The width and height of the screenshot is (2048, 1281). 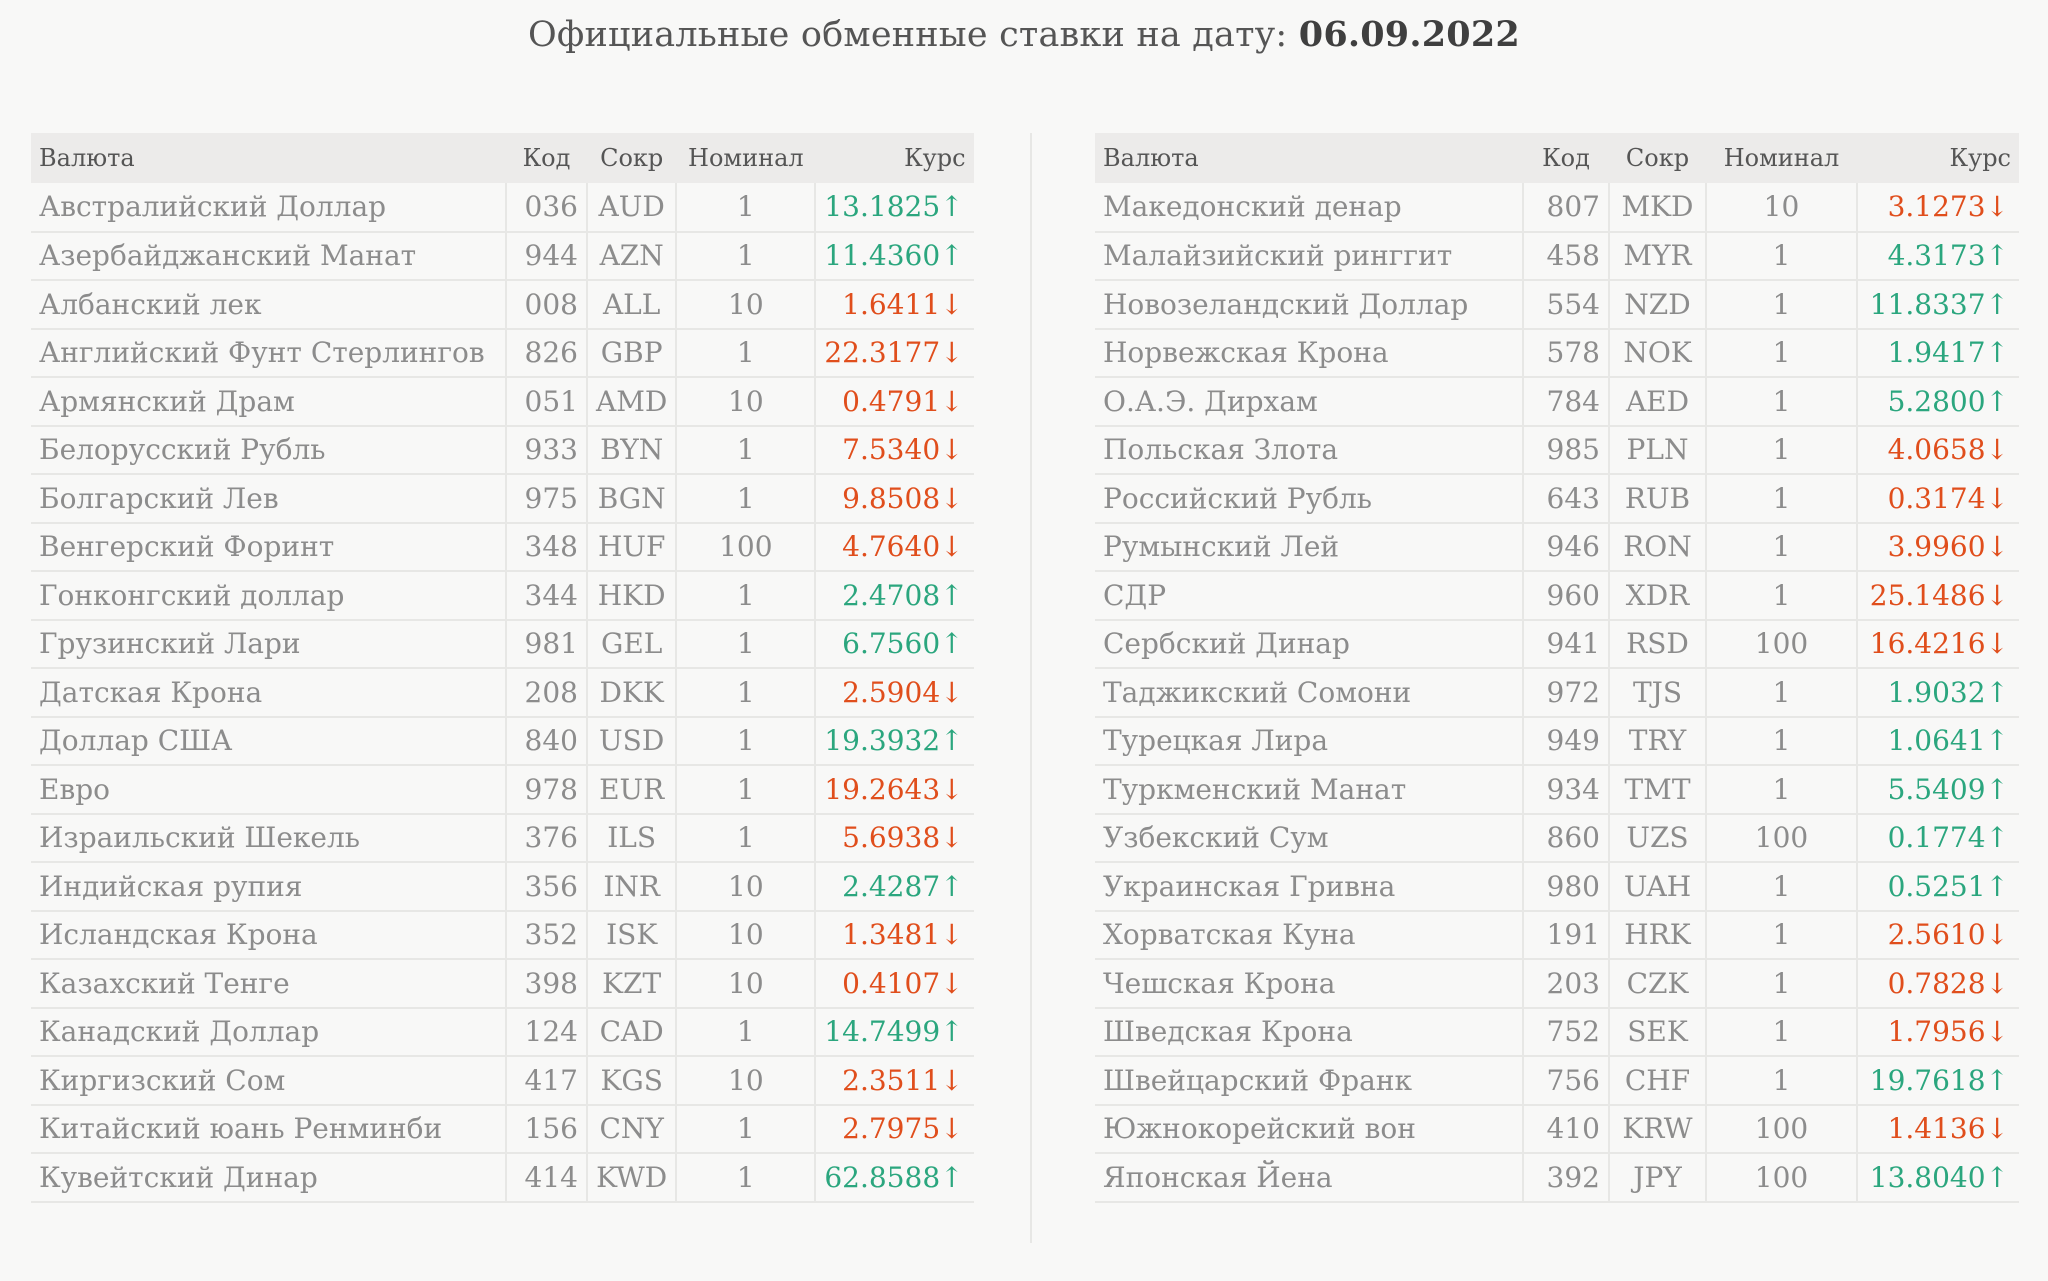 What do you see at coordinates (502, 499) in the screenshot?
I see `table-row: Болгарский Лев 975 BGN 1 9.8508↓` at bounding box center [502, 499].